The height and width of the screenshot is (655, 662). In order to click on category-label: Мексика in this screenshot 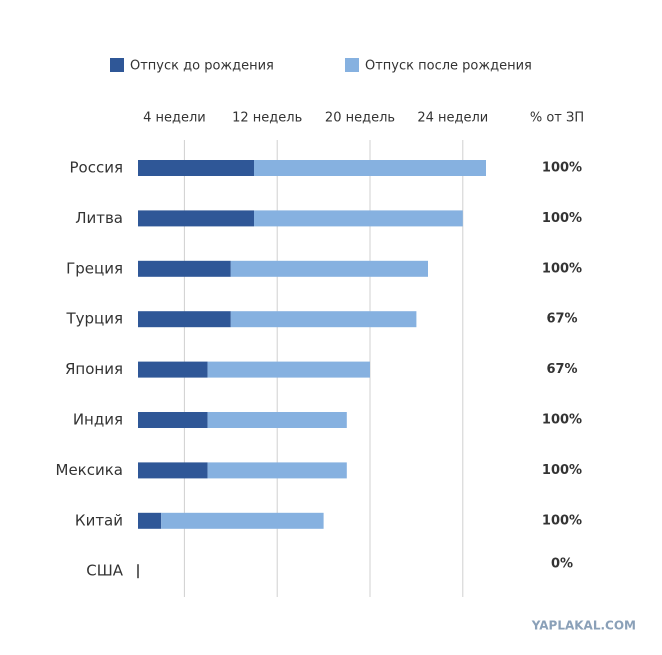, I will do `click(89, 470)`.